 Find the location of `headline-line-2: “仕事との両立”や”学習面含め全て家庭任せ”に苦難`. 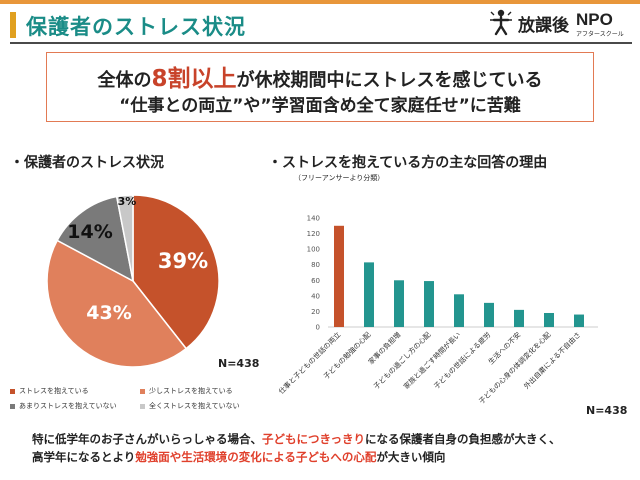

headline-line-2: “仕事との両立”や”学習面含め全て家庭任せ”に苦難 is located at coordinates (320, 106).